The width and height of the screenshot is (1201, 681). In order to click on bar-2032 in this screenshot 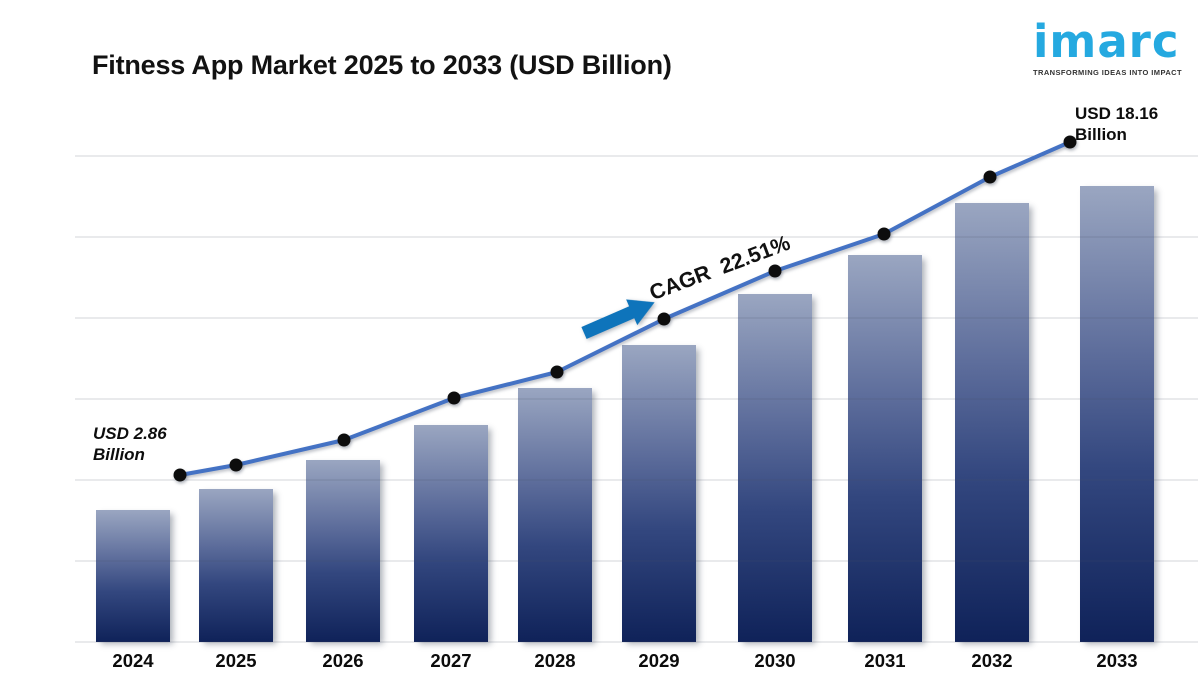, I will do `click(992, 422)`.